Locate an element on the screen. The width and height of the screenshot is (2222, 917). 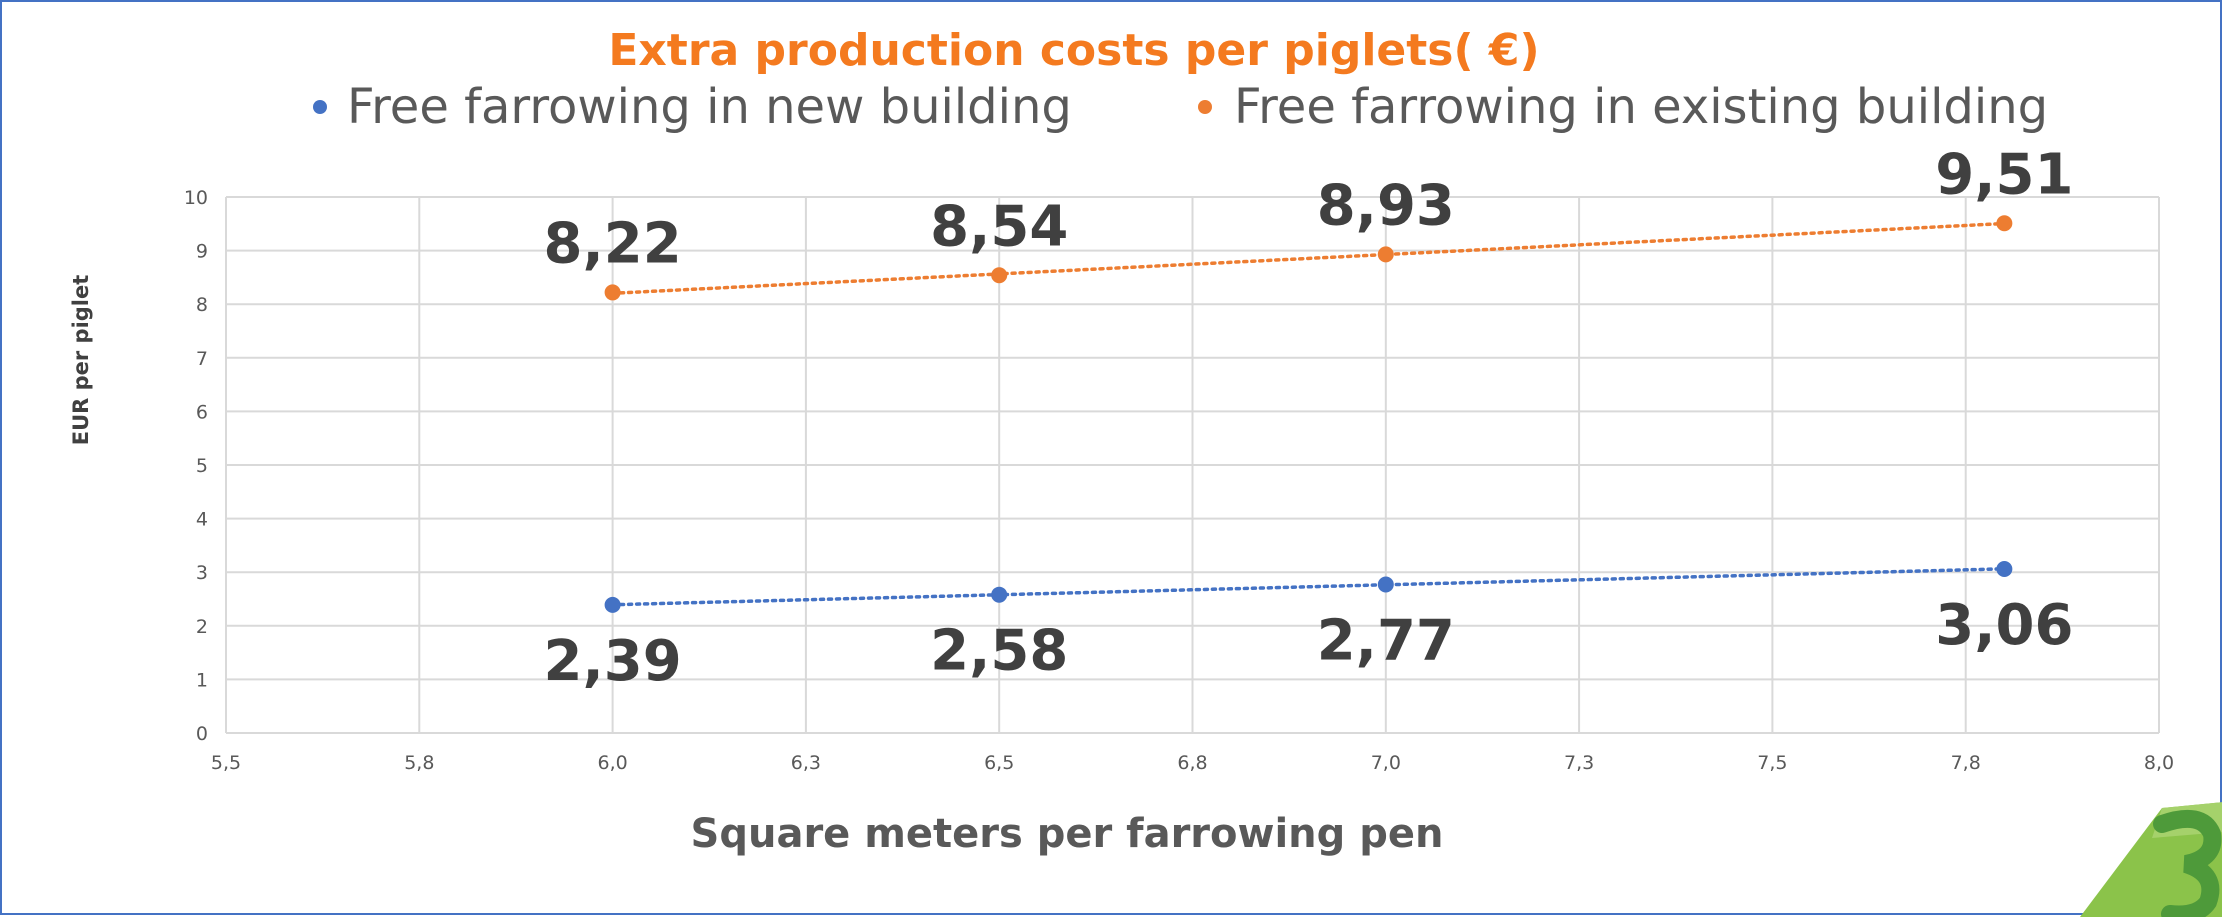
legend-marker-new-building is located at coordinates (320, 107).